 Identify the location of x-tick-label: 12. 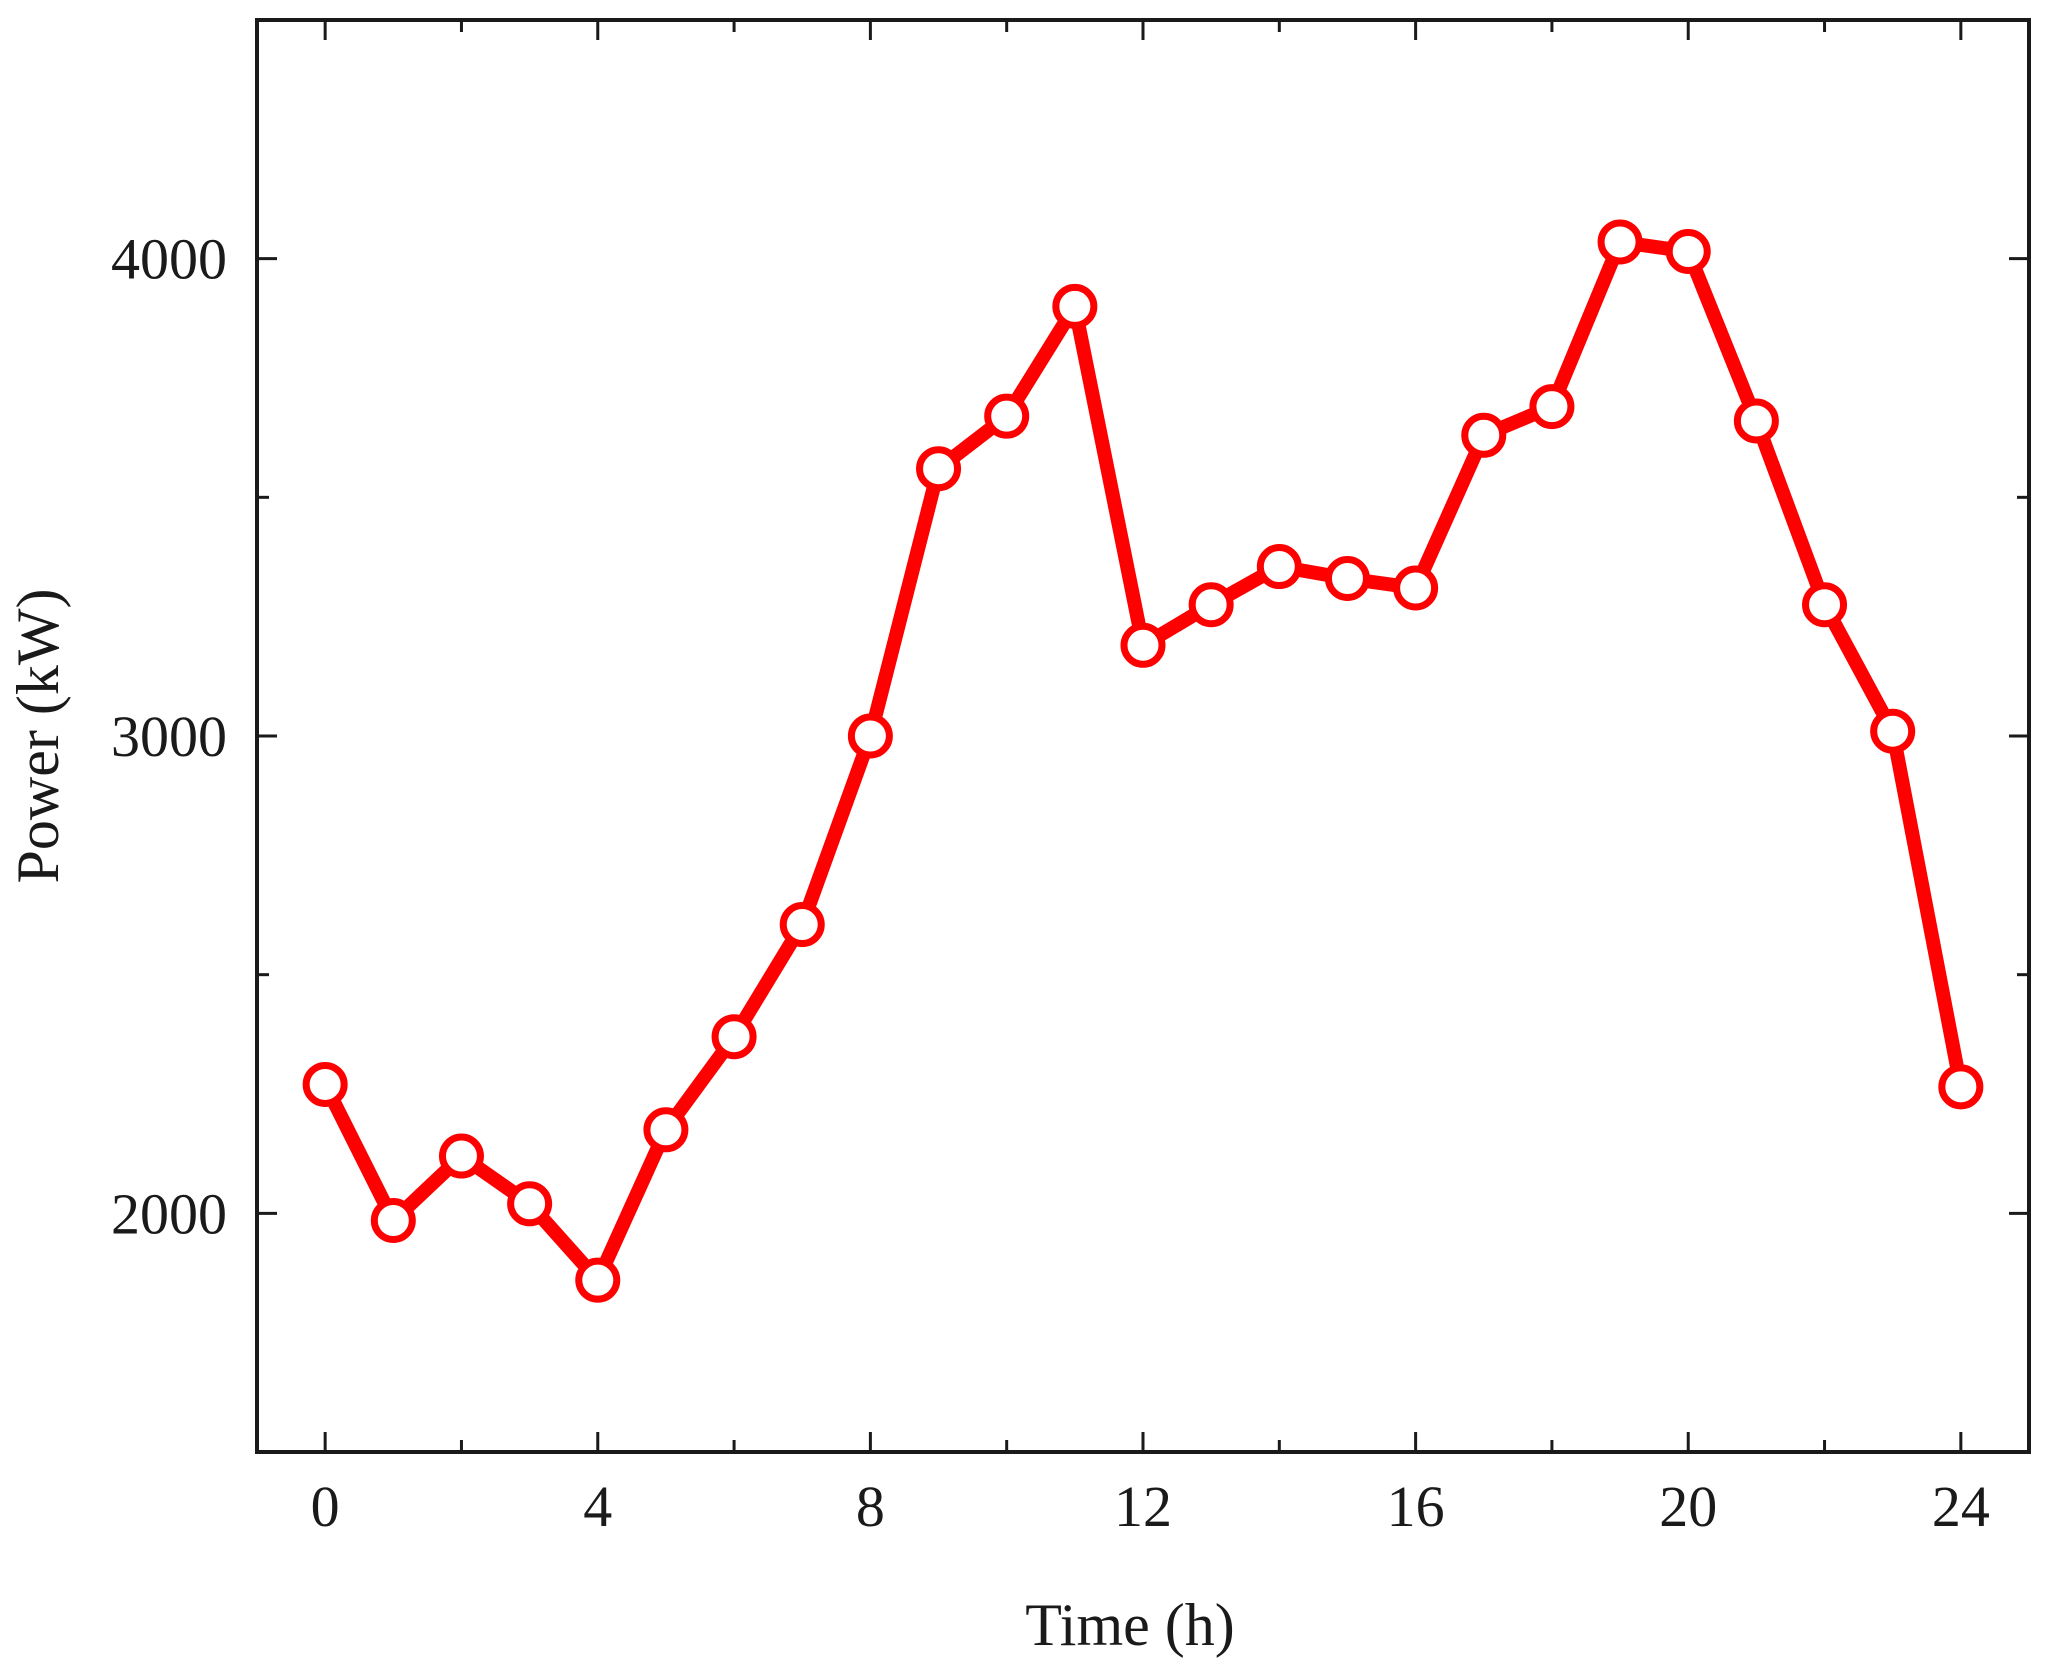
(1143, 1506).